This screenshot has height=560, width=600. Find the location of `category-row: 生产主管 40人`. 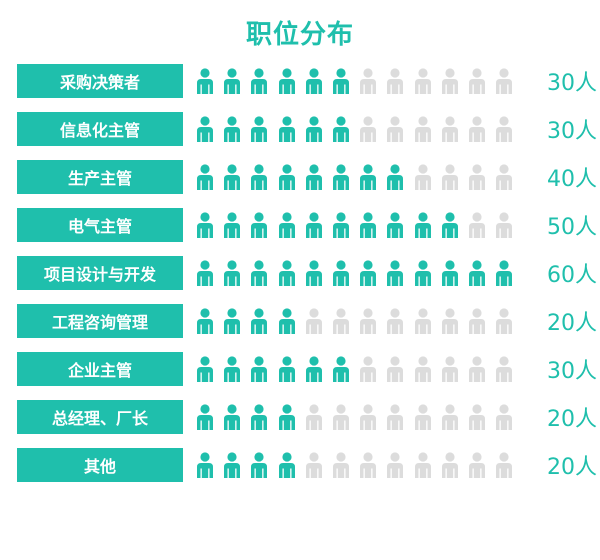

category-row: 生产主管 40人 is located at coordinates (307, 177).